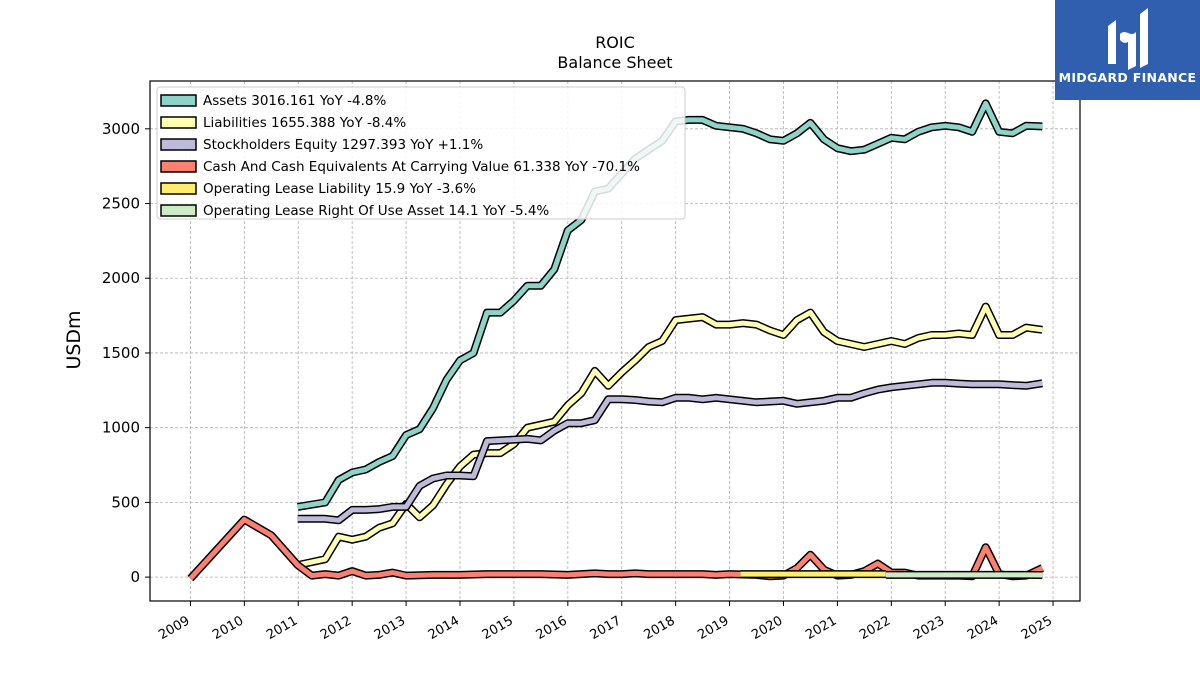 The image size is (1200, 675). What do you see at coordinates (498, 628) in the screenshot?
I see `x-tick-label: 2015` at bounding box center [498, 628].